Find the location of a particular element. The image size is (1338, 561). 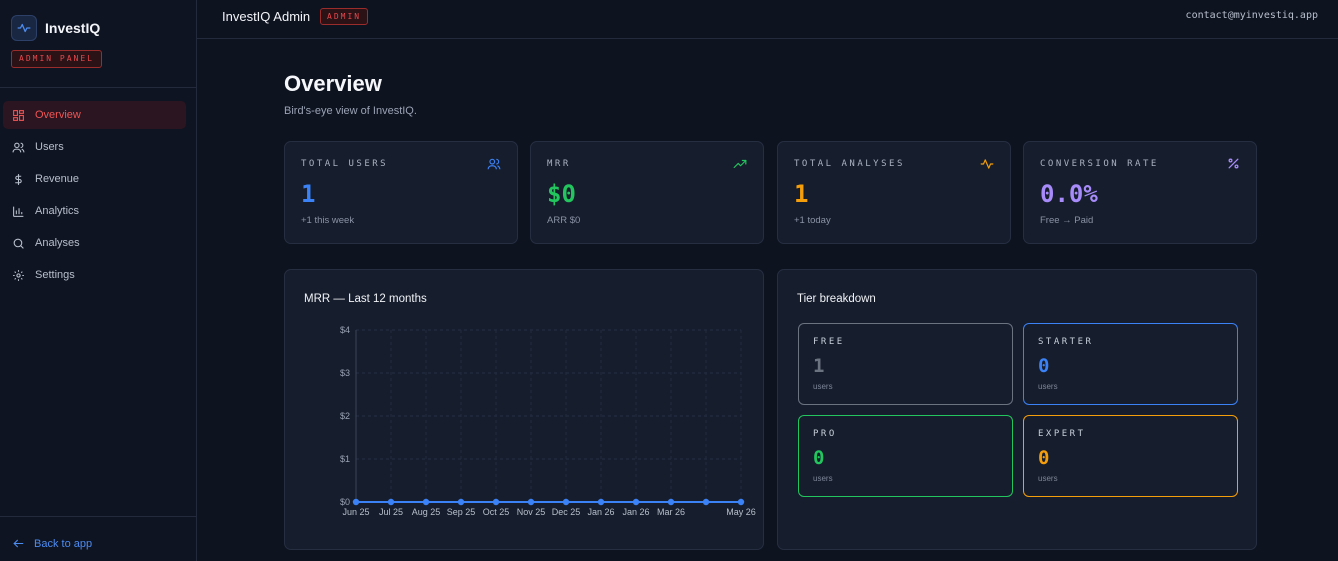

stat-value: $0 is located at coordinates (561, 194).